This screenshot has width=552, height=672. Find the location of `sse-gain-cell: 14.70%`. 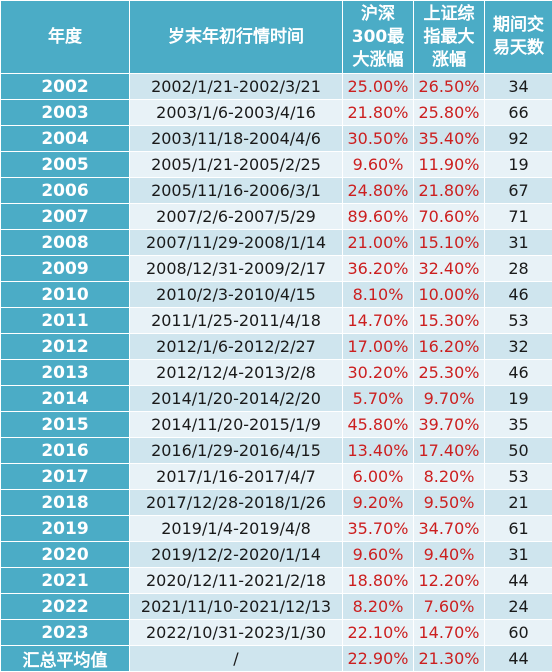

sse-gain-cell: 14.70% is located at coordinates (449, 633).